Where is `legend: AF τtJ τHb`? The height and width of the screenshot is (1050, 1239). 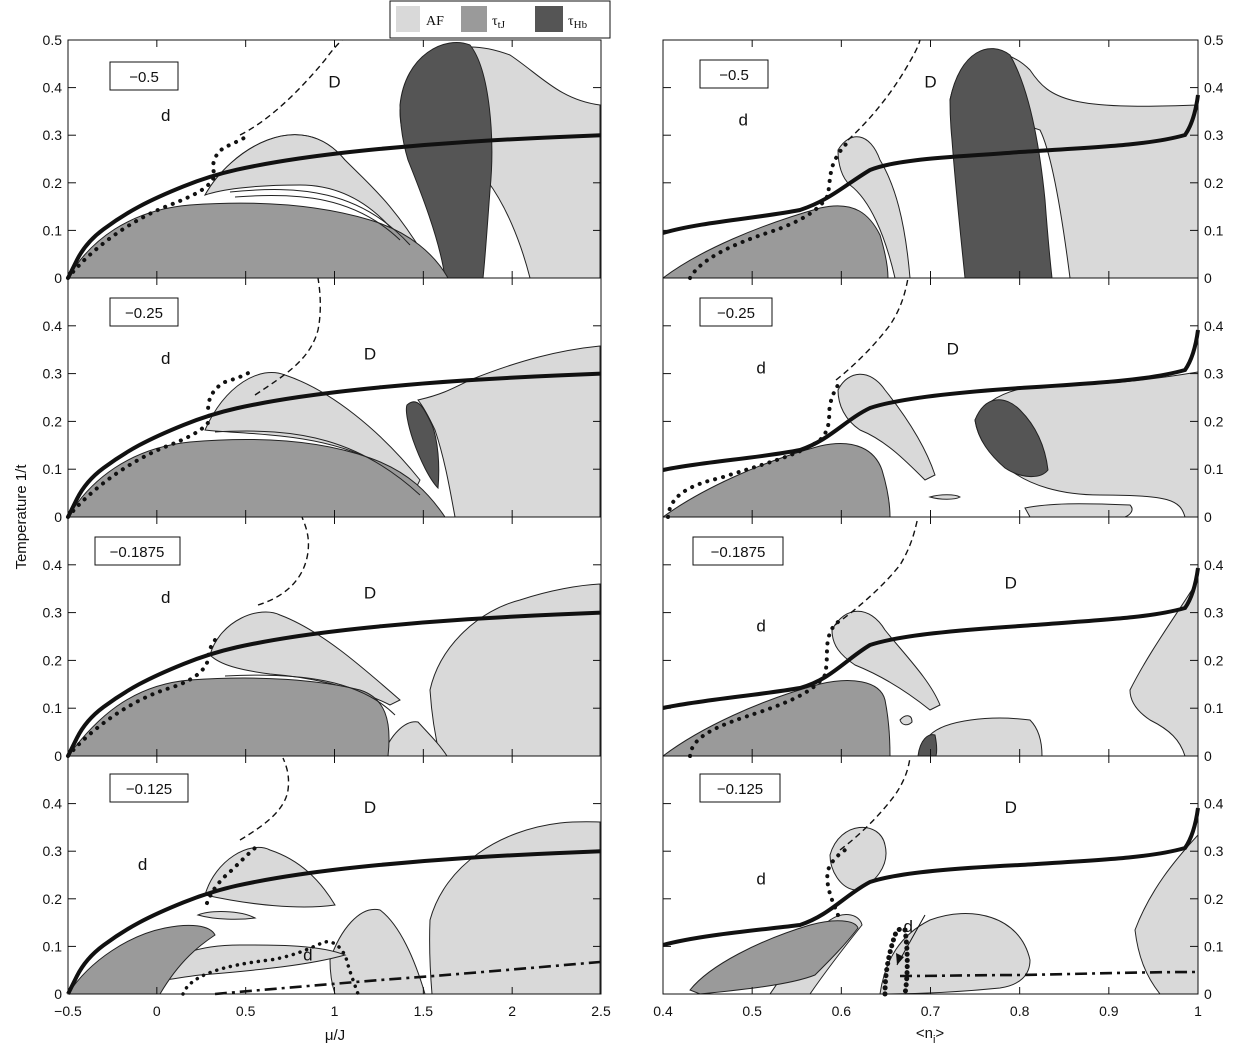
legend: AF τtJ τHb is located at coordinates (500, 19).